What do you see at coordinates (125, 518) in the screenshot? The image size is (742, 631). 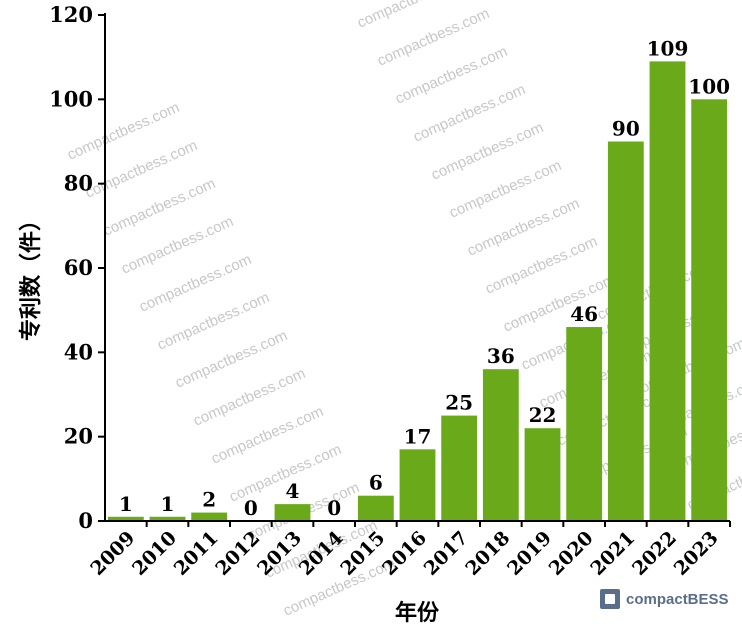 I see `bar-2009` at bounding box center [125, 518].